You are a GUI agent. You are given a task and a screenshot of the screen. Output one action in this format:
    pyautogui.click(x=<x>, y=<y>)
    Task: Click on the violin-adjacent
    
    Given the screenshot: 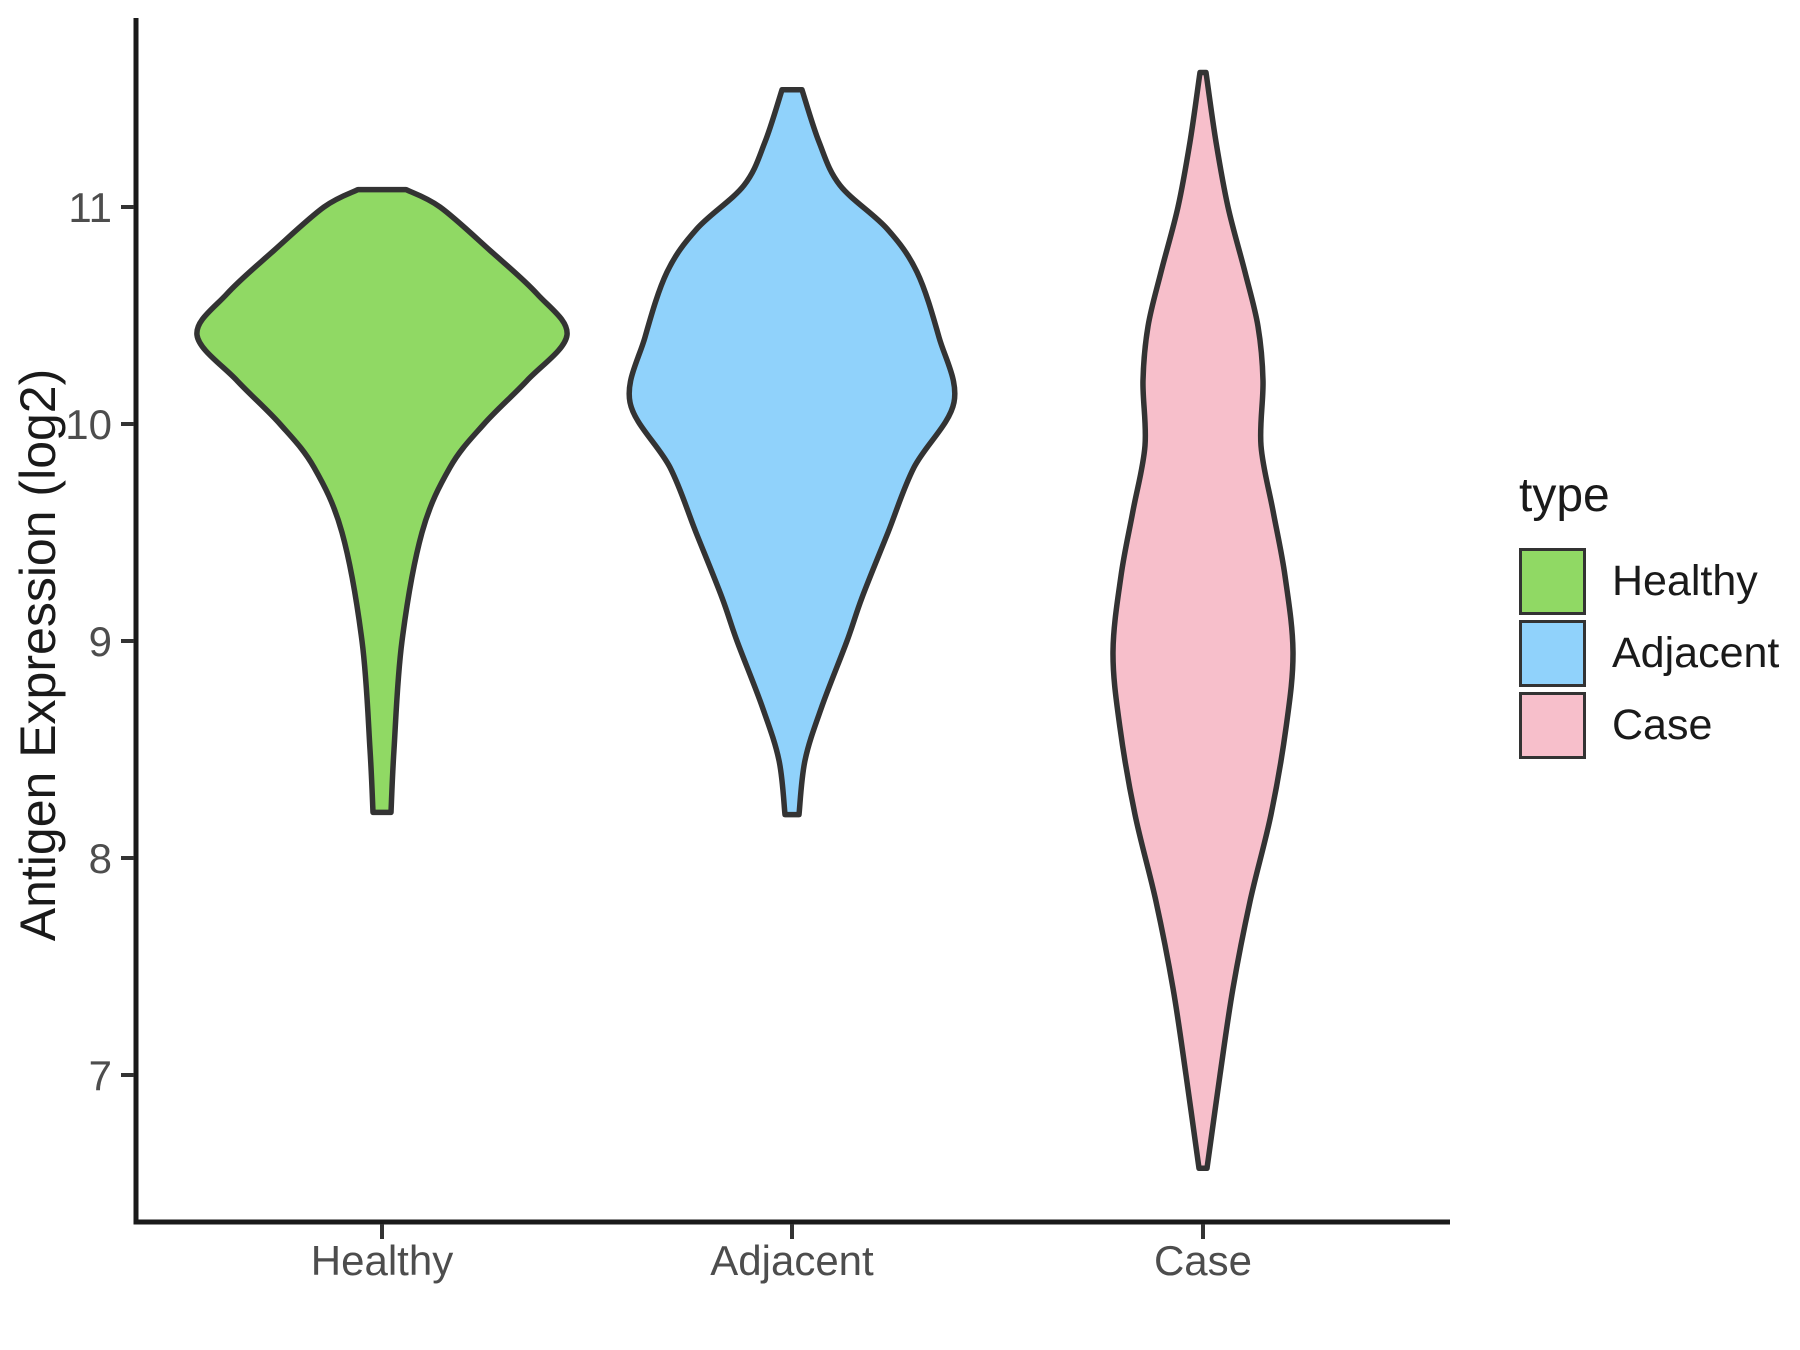 What is the action you would take?
    pyautogui.click(x=792, y=452)
    